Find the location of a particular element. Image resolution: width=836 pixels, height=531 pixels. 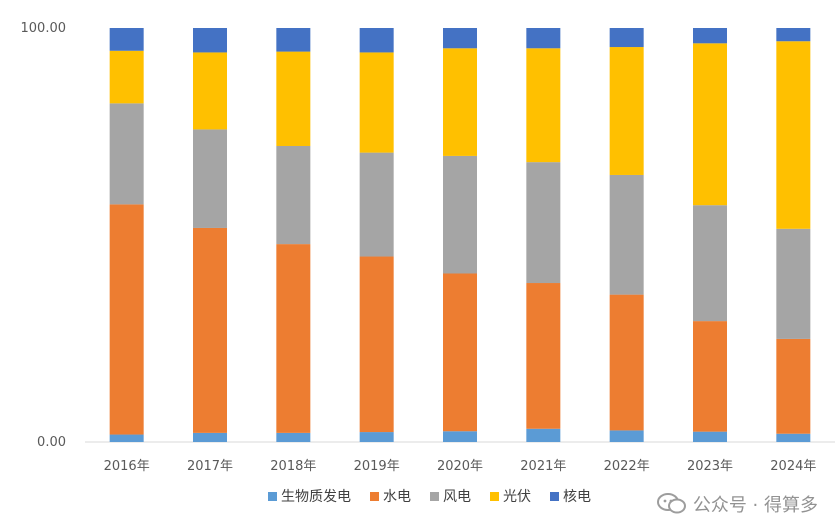

legend-label: 水电 is located at coordinates (397, 497).